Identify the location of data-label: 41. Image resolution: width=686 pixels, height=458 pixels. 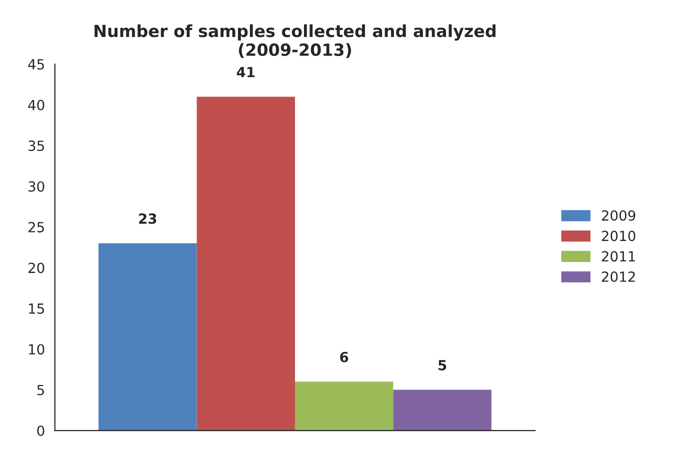
(245, 72).